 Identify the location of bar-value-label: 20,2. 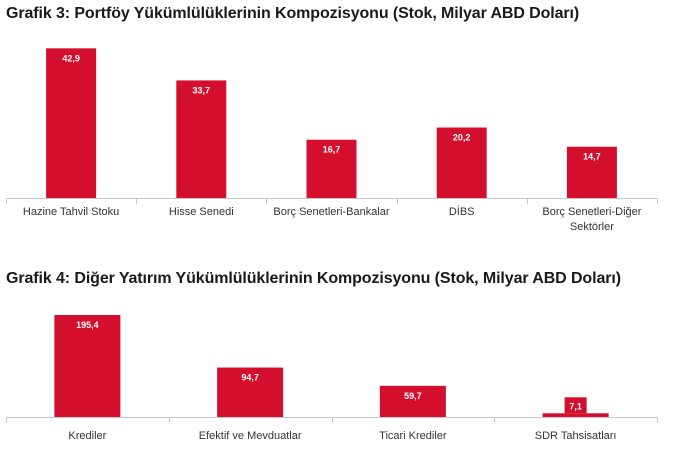
(462, 138).